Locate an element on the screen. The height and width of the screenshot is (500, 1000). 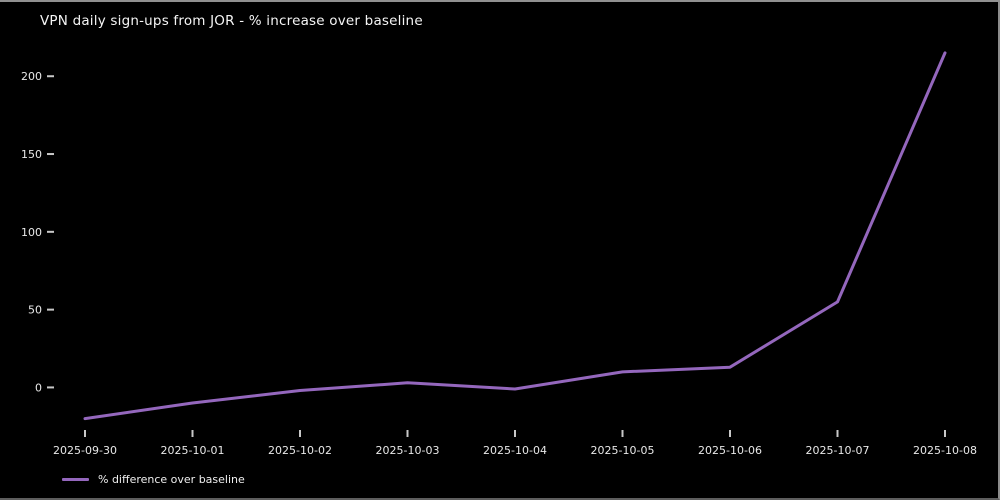
x-tick-label: 2025-10-06 is located at coordinates (730, 450).